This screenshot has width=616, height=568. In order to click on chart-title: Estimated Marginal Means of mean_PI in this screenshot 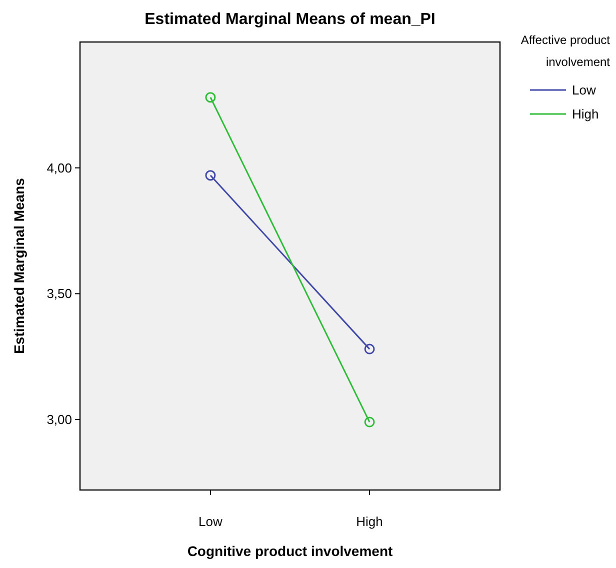, I will do `click(290, 19)`.